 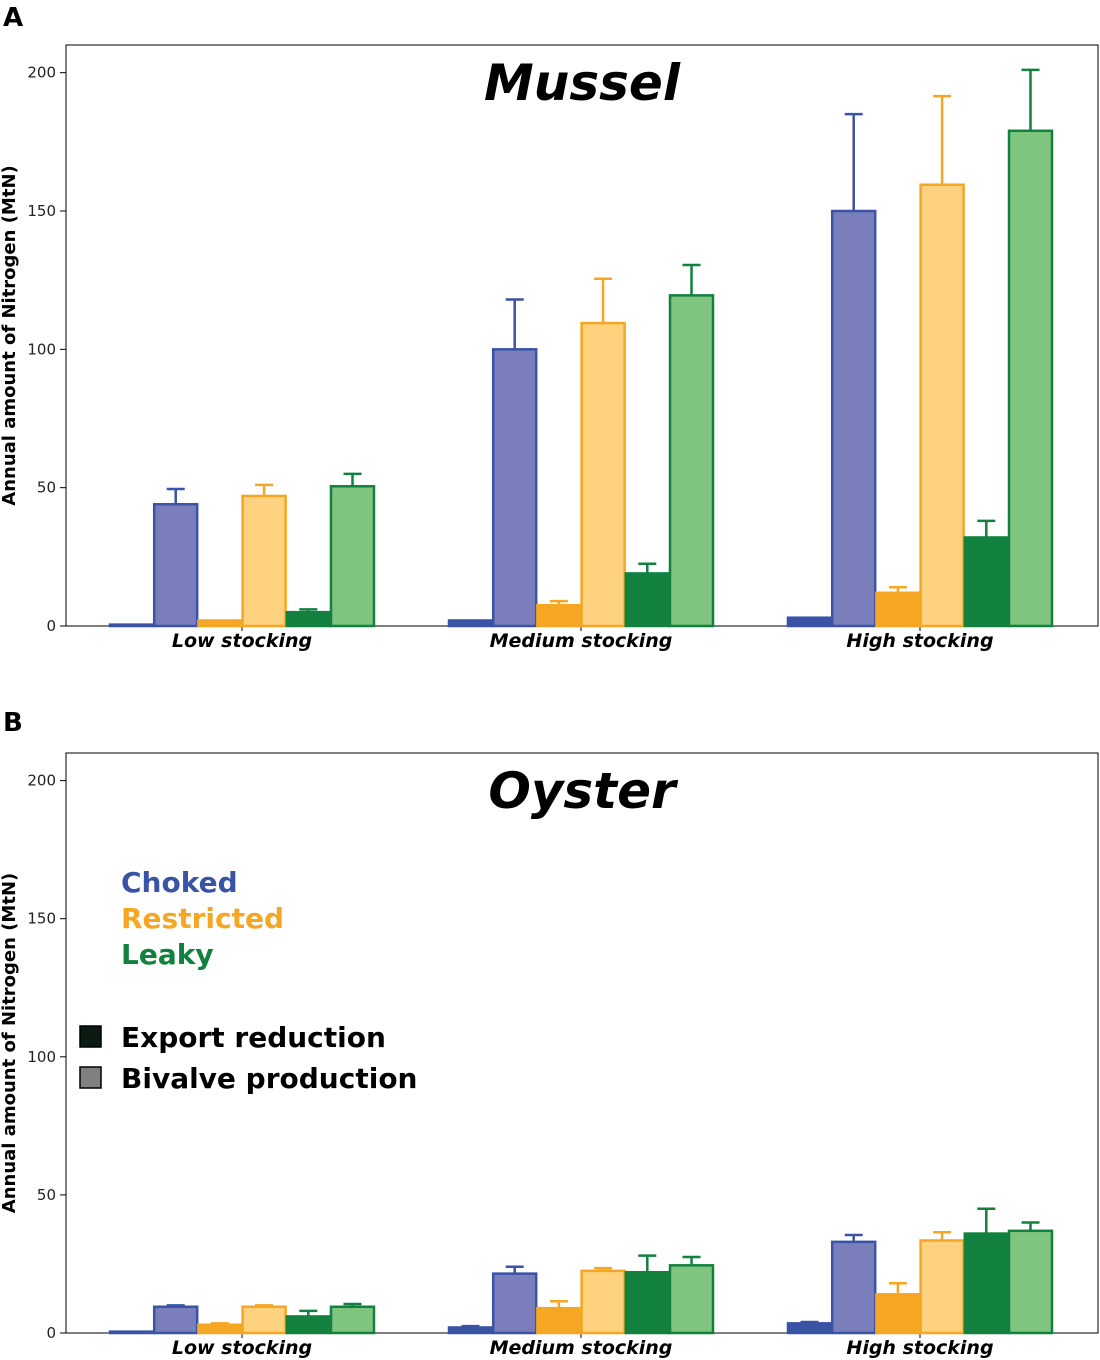 I want to click on legend-bivalve-production: Bivalve production, so click(x=269, y=1078).